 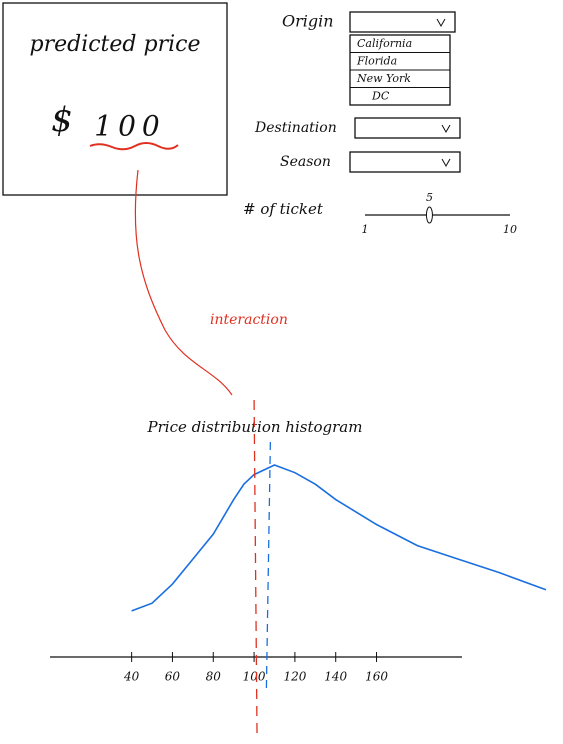 What do you see at coordinates (305, 162) in the screenshot?
I see `season-label: Season` at bounding box center [305, 162].